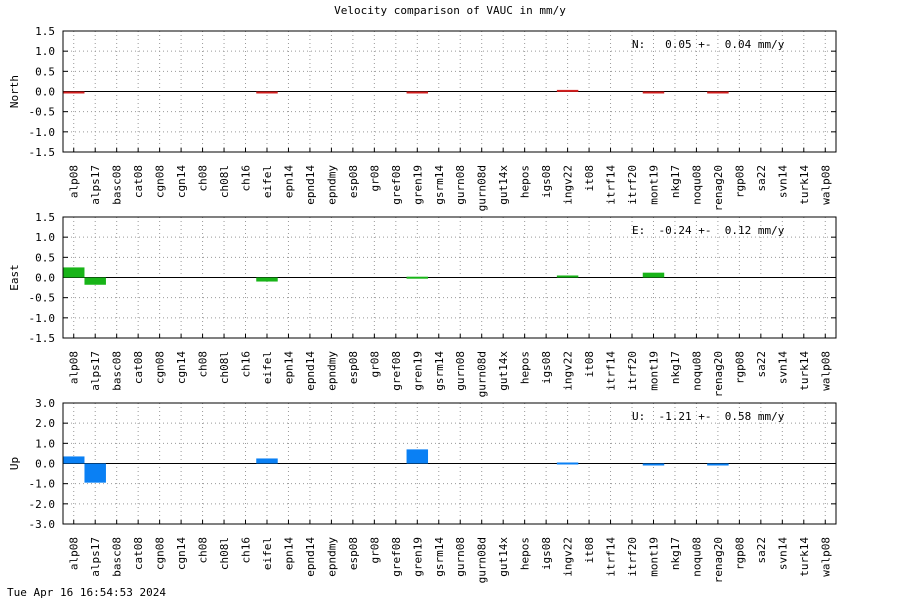  I want to click on east-ytick-label: 1.0, so click(45, 237).